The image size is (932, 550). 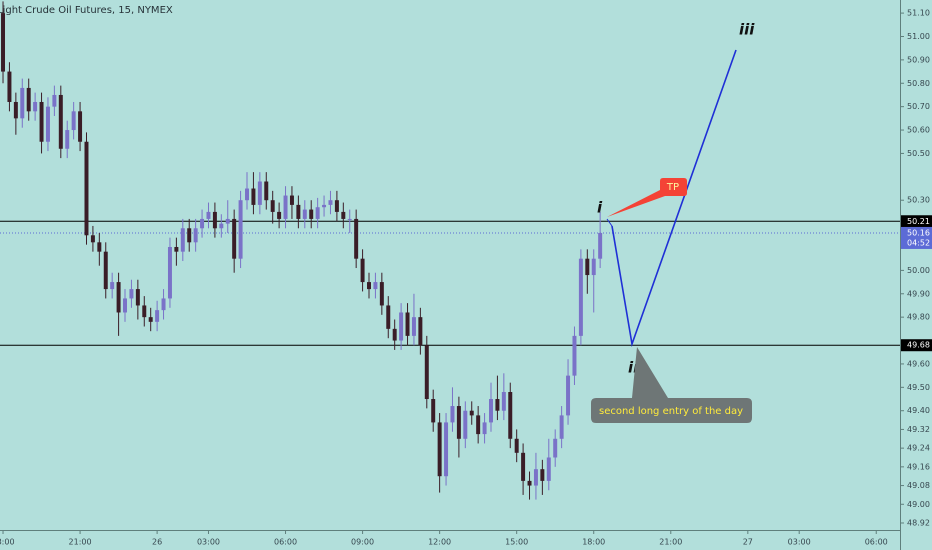 I want to click on y-tick-label: 50.30, so click(x=918, y=200).